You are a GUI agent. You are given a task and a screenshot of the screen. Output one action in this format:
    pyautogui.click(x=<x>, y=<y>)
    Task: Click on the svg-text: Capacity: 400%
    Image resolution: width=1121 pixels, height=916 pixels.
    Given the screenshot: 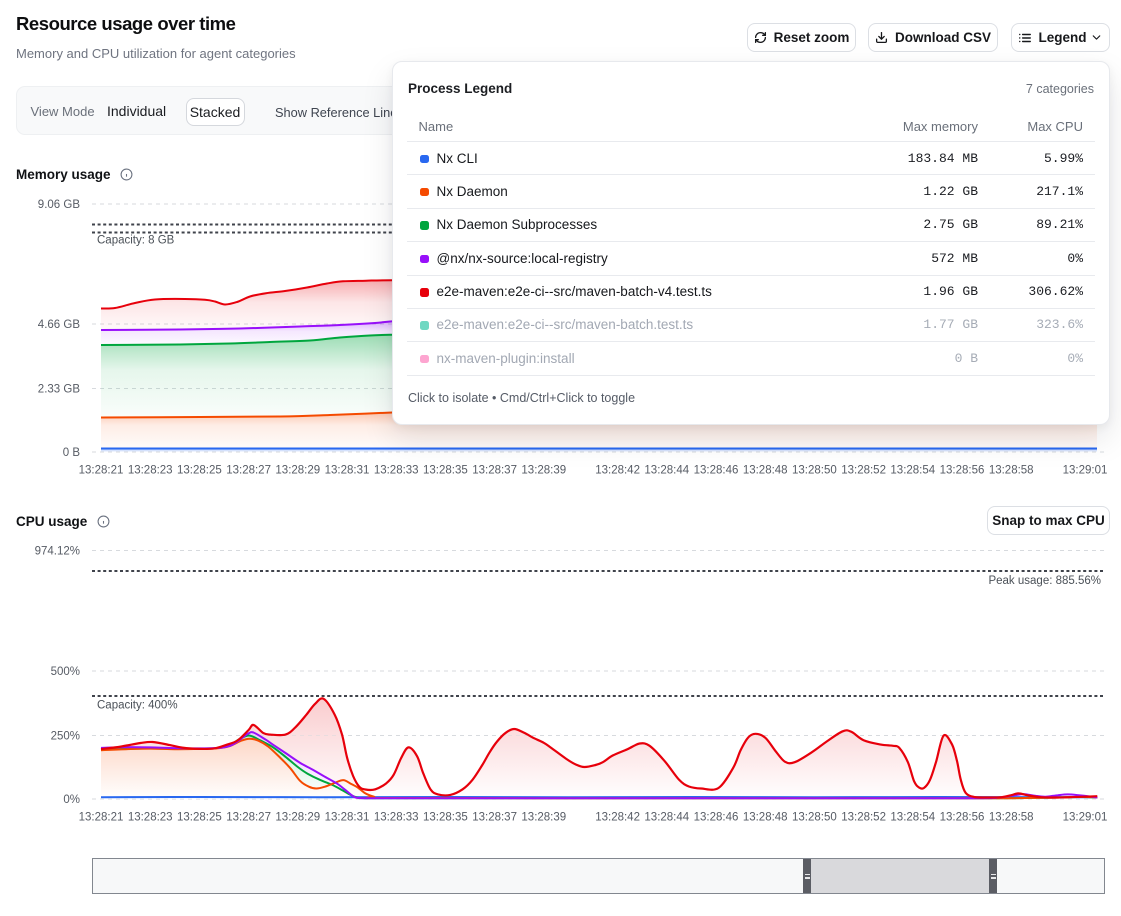 What is the action you would take?
    pyautogui.click(x=137, y=706)
    